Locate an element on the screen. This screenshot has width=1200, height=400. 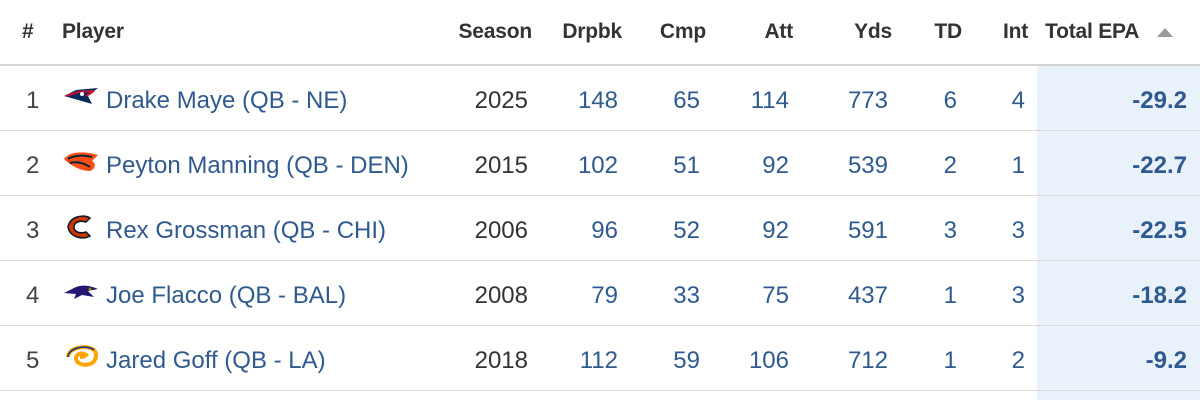
player-link: Rex Grossman (QB - CHI) is located at coordinates (246, 230).